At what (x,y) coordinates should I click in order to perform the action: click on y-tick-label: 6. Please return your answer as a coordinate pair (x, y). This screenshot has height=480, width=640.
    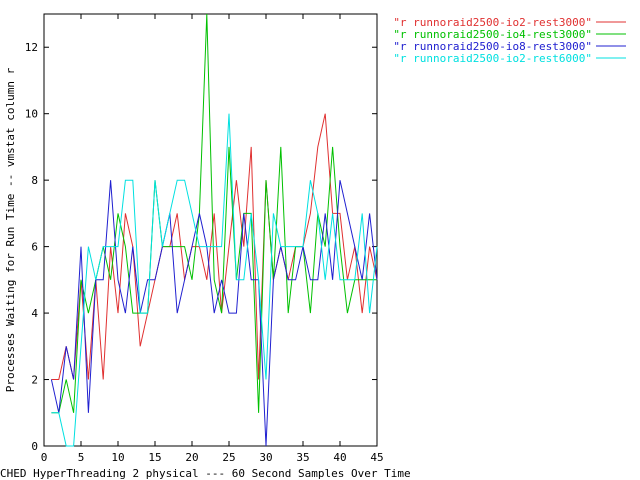
    Looking at the image, I should click on (34, 247).